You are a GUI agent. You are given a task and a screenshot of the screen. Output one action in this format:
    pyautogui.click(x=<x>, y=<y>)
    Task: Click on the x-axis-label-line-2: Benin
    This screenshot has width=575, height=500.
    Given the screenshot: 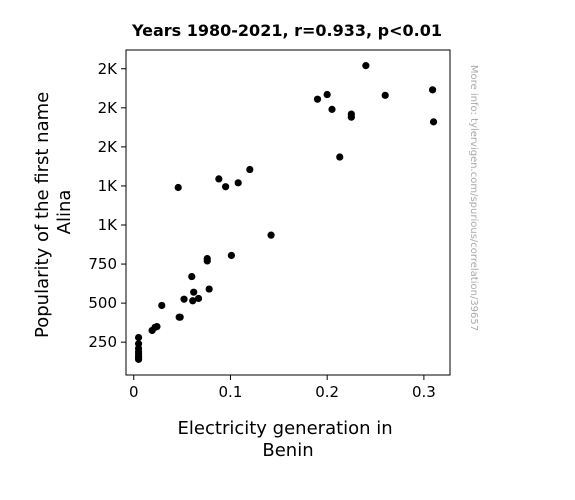 What is the action you would take?
    pyautogui.click(x=287, y=450)
    